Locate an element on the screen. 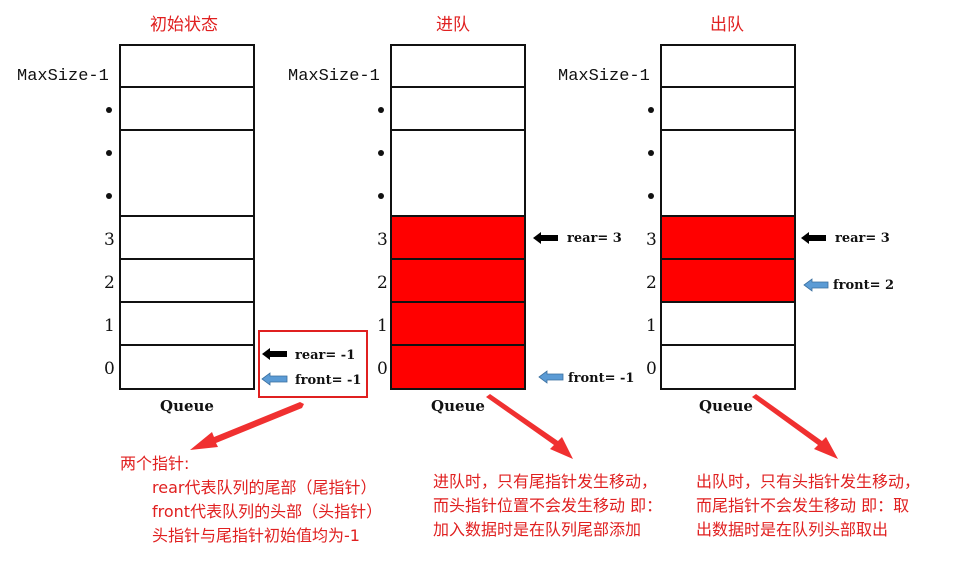 The image size is (959, 562). panel-title-dequeue: 出队 is located at coordinates (727, 25).